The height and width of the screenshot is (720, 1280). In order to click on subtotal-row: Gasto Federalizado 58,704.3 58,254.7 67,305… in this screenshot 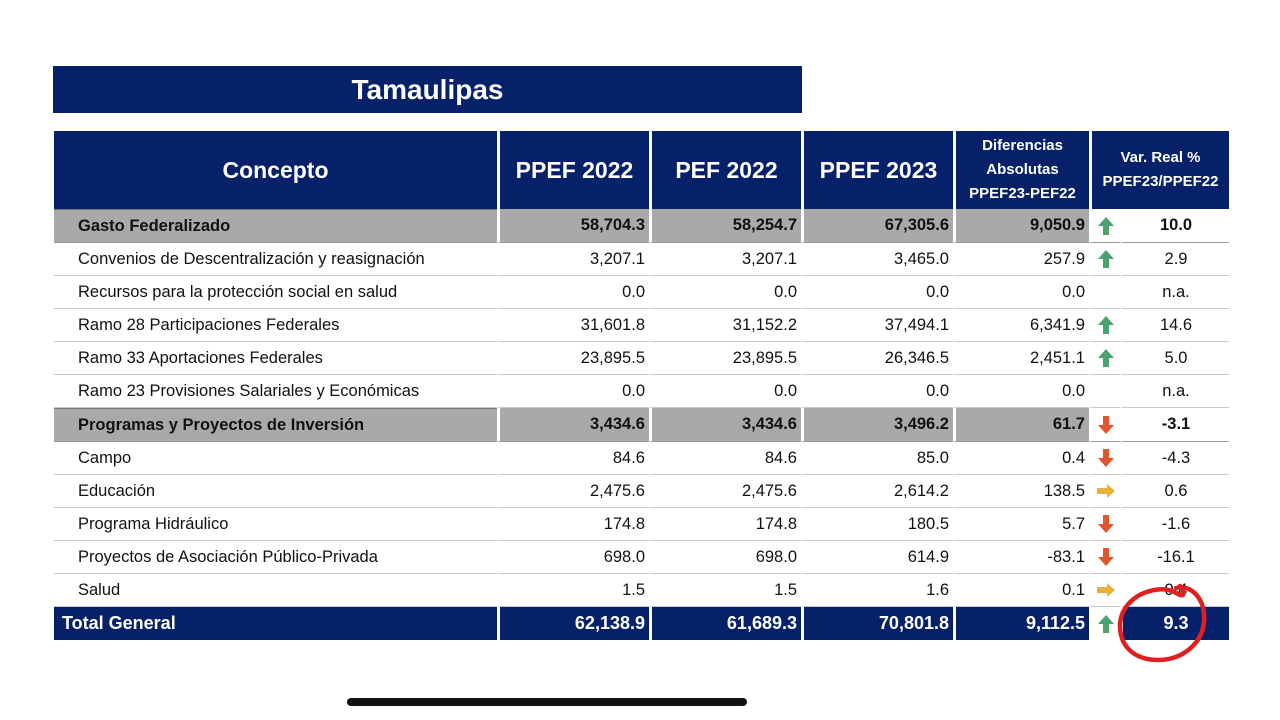, I will do `click(641, 226)`.